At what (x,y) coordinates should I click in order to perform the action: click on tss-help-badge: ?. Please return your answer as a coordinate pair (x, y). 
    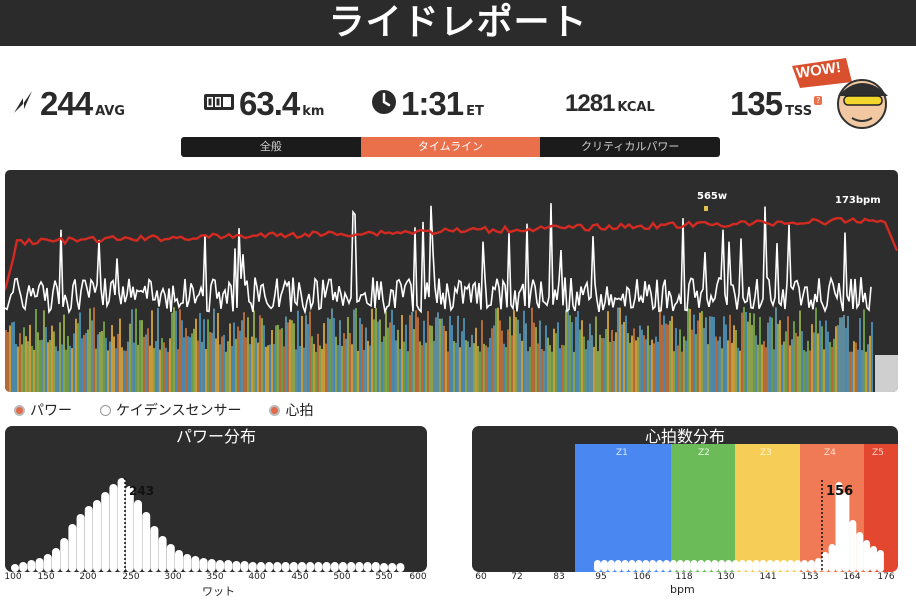
    Looking at the image, I should click on (818, 100).